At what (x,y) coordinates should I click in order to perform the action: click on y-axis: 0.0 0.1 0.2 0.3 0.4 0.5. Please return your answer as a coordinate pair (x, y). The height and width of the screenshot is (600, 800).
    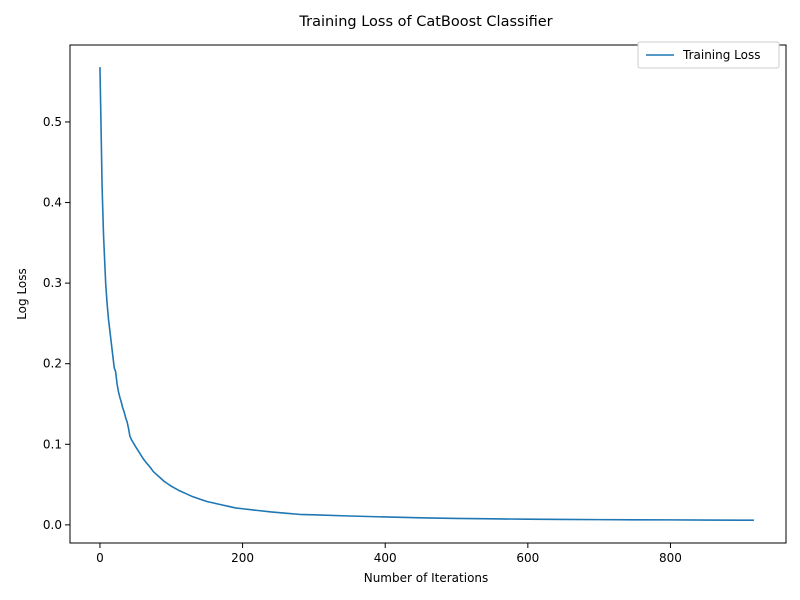
    Looking at the image, I should click on (56, 323).